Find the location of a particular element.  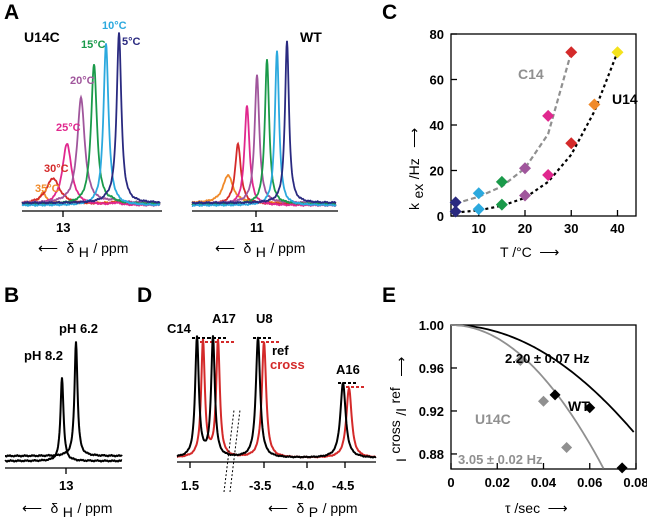

ratio-axis-ticks: 0 0.02 0.04 0.06 0.08 0.88 0.92 0.96 1.00 is located at coordinates (533, 404).